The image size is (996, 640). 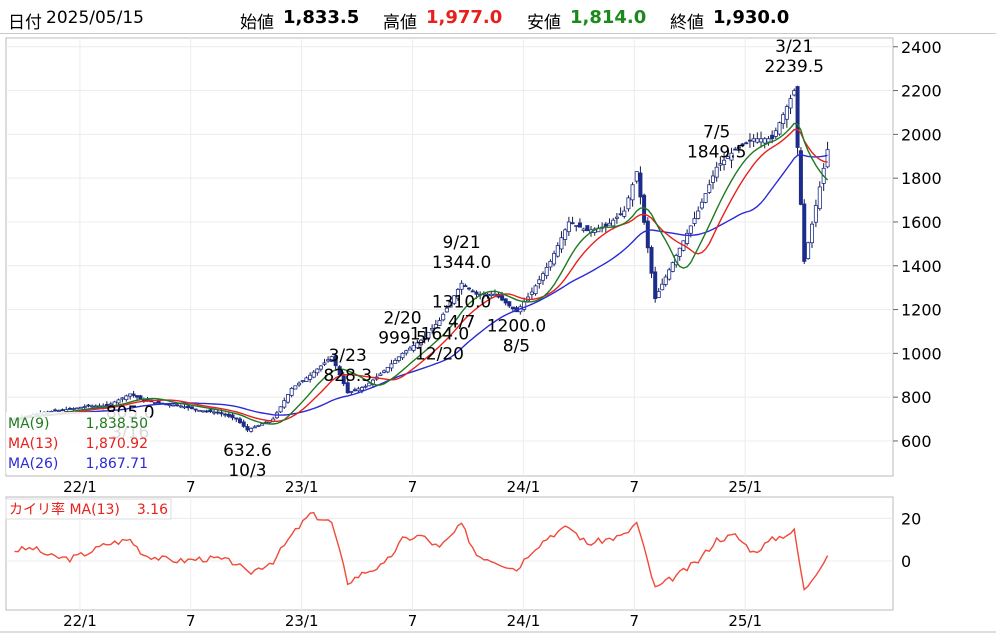 I want to click on price-tick-label: 1200, so click(x=921, y=310).